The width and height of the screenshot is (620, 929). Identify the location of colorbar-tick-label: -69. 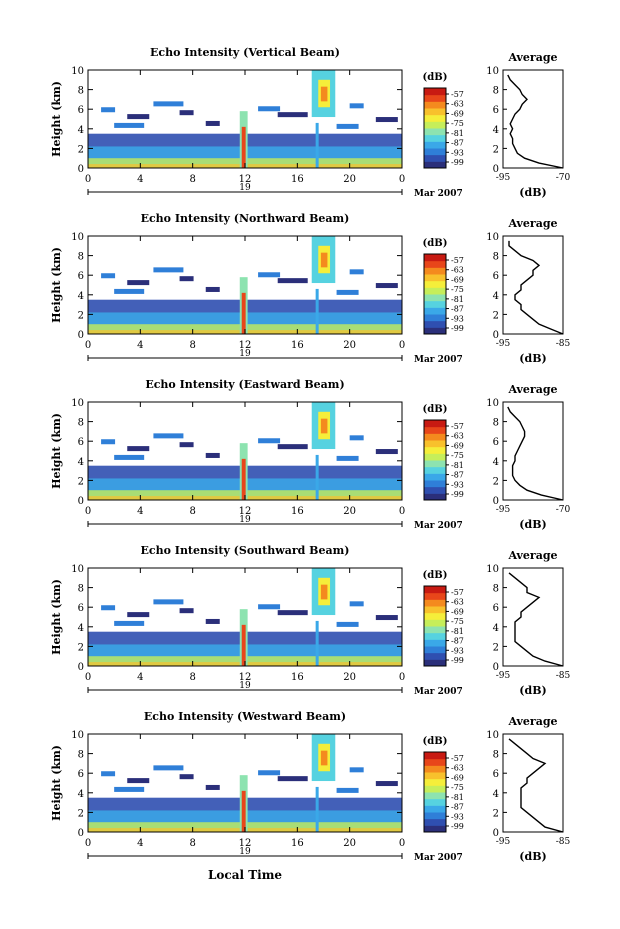
(457, 279).